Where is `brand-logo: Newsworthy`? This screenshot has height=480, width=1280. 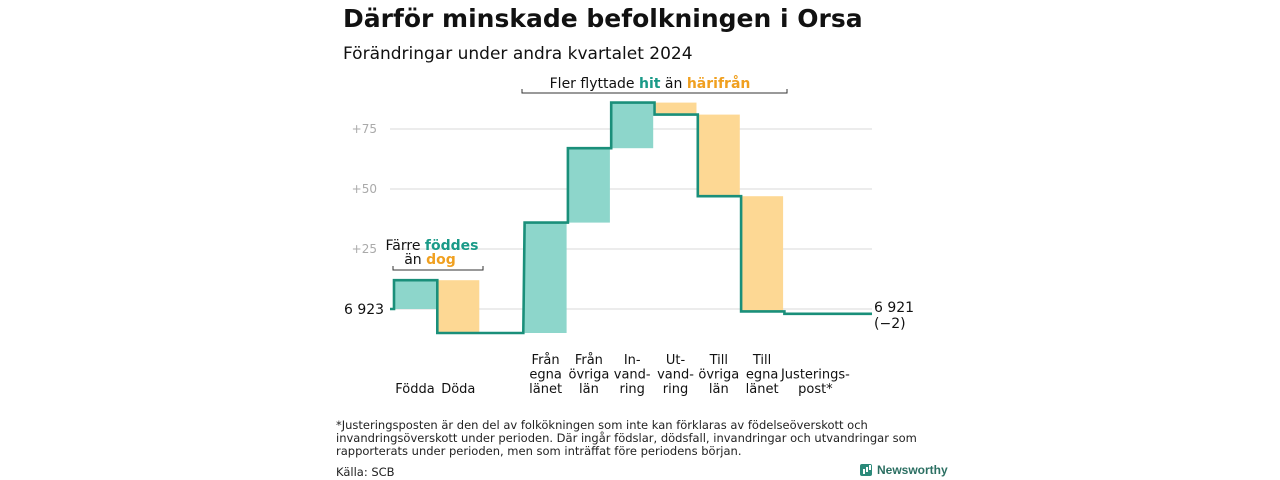 brand-logo: Newsworthy is located at coordinates (904, 470).